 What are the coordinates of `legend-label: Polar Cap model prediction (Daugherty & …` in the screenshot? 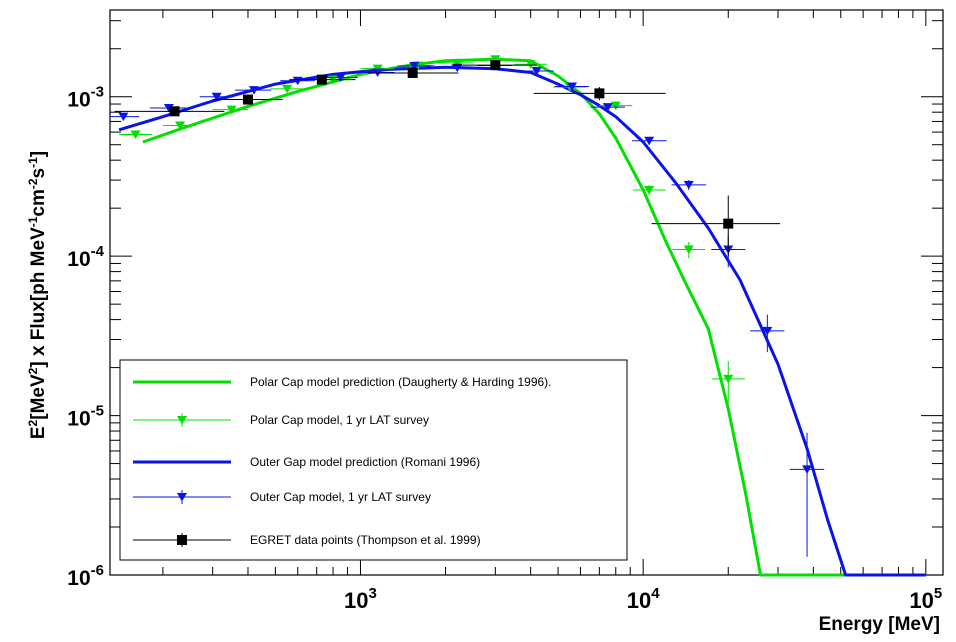 It's located at (401, 382).